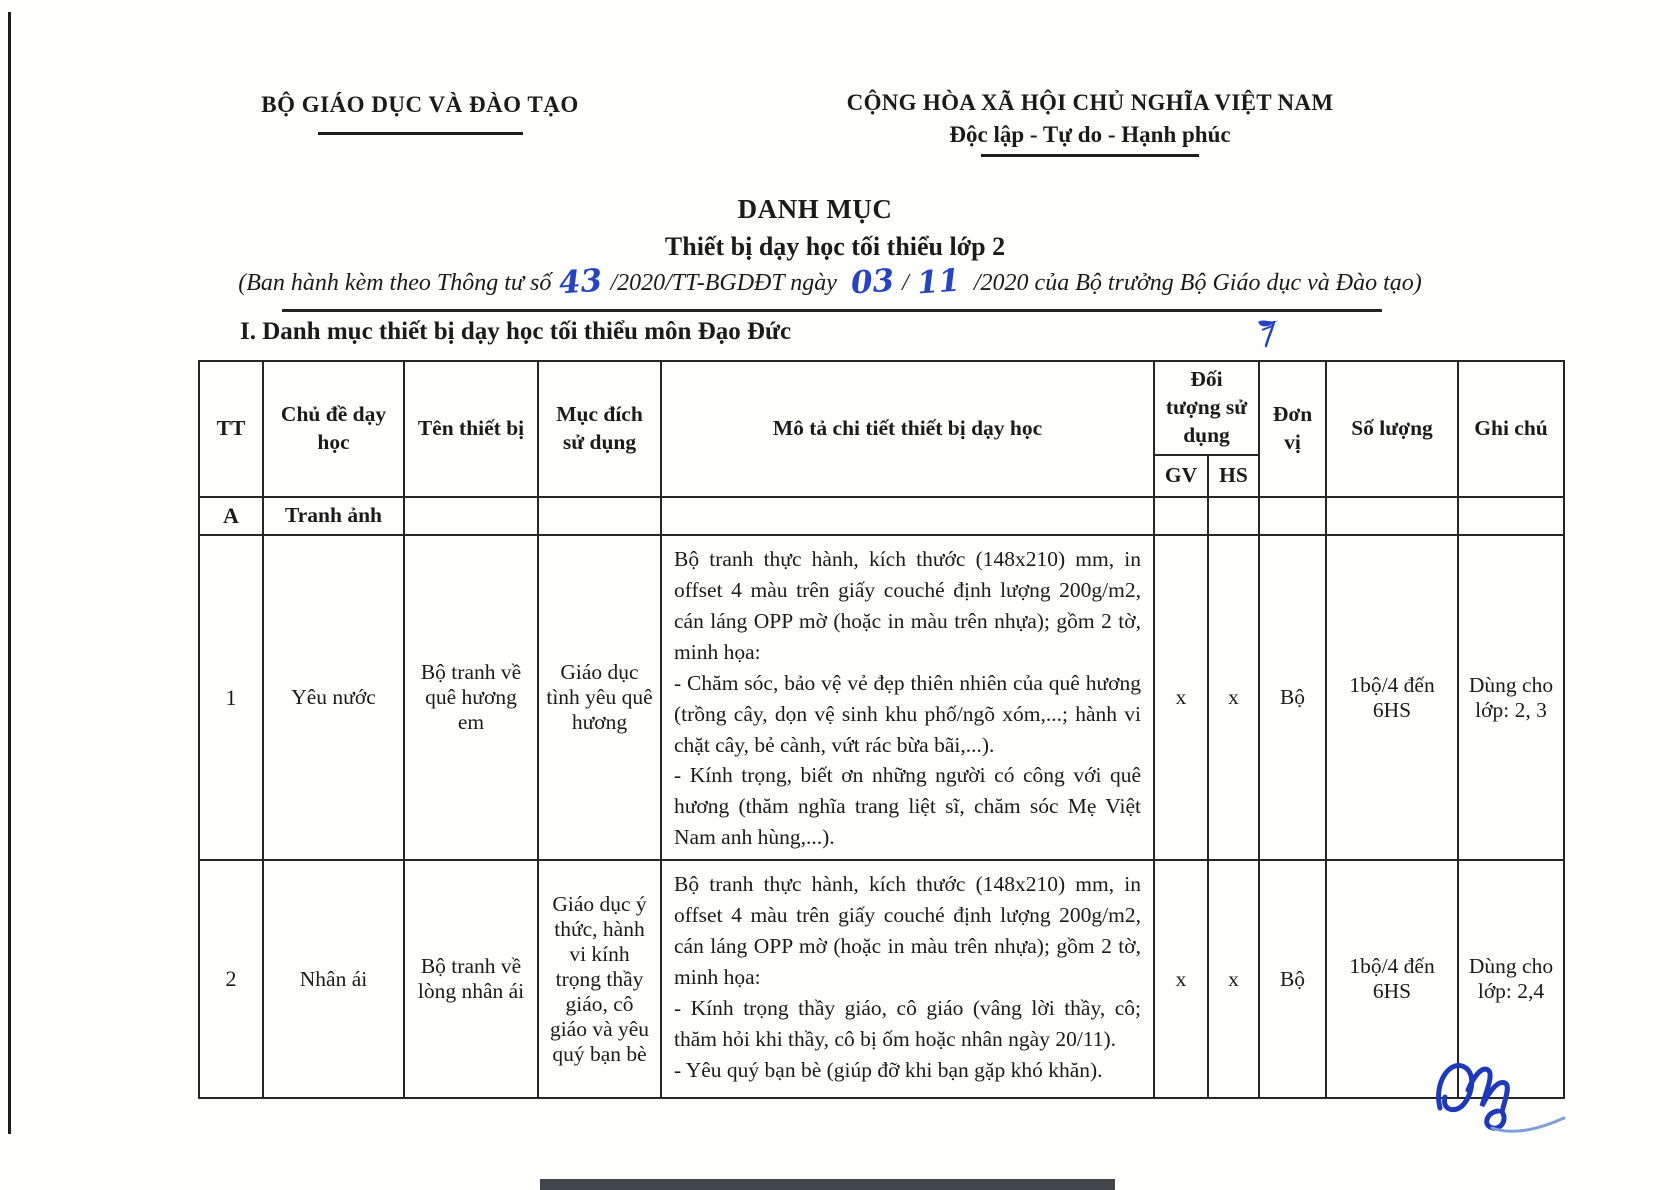  Describe the element at coordinates (333, 429) in the screenshot. I see `col-header-topic: Chủ đề dạy học` at that location.